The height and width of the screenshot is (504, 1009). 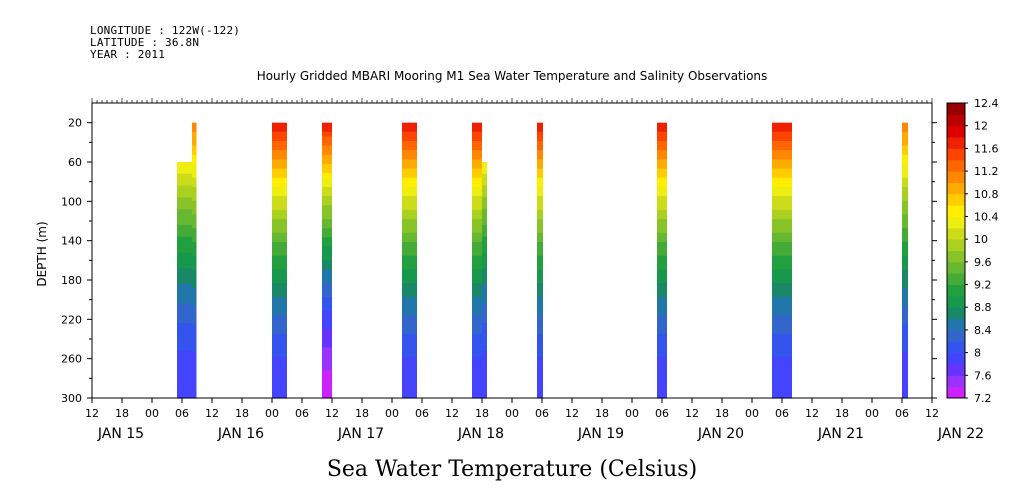 I want to click on x-day-label: JAN 22, so click(x=960, y=434).